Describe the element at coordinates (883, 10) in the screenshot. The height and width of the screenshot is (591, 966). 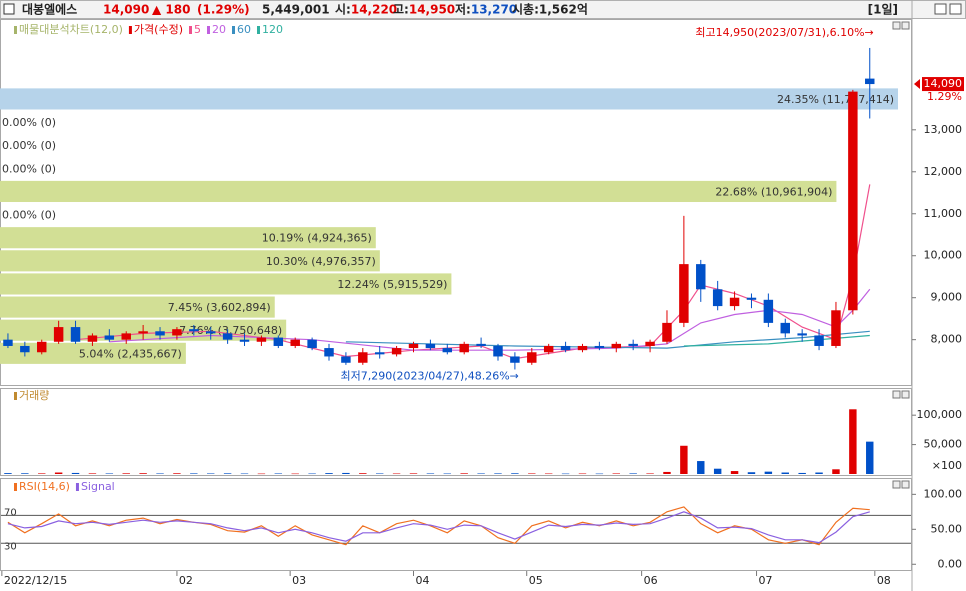
I see `period-button: [1일]` at that location.